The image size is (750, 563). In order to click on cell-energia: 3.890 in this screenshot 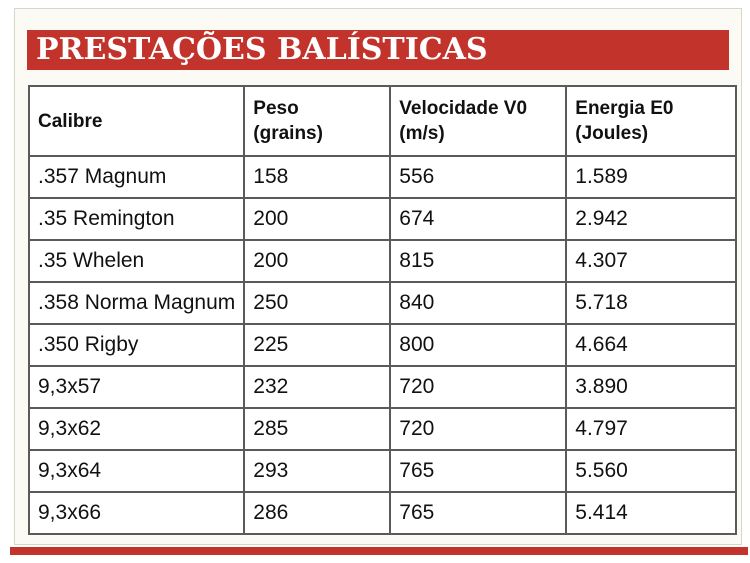, I will do `click(651, 387)`.